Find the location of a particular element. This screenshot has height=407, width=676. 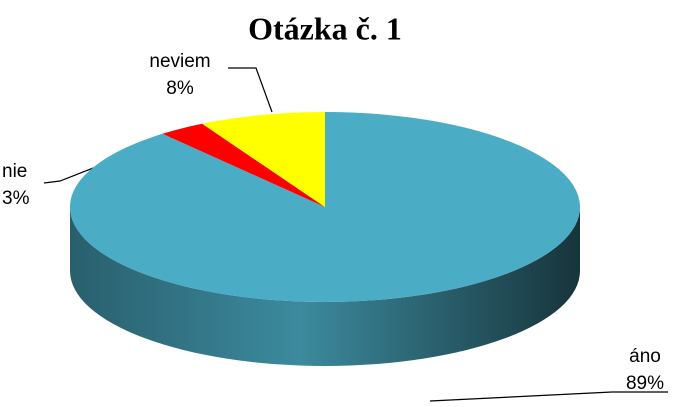

data-label-name: nie is located at coordinates (14, 171).